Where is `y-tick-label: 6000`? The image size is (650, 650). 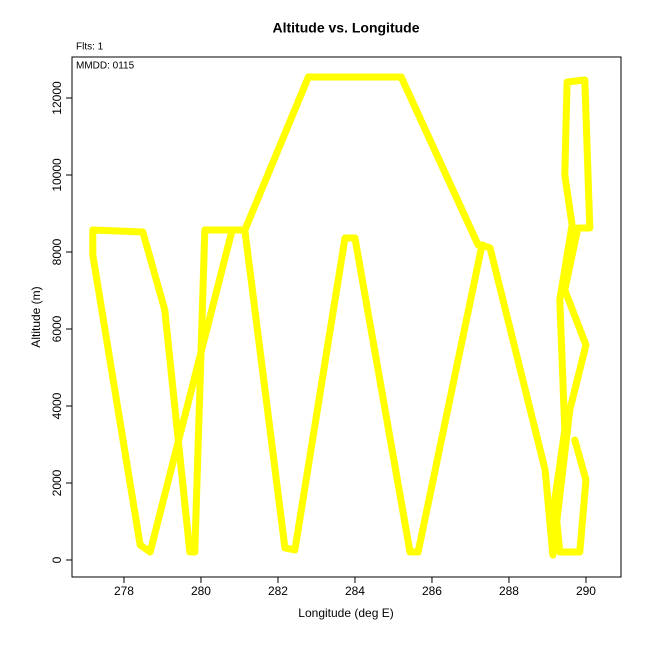
y-tick-label: 6000 is located at coordinates (57, 328).